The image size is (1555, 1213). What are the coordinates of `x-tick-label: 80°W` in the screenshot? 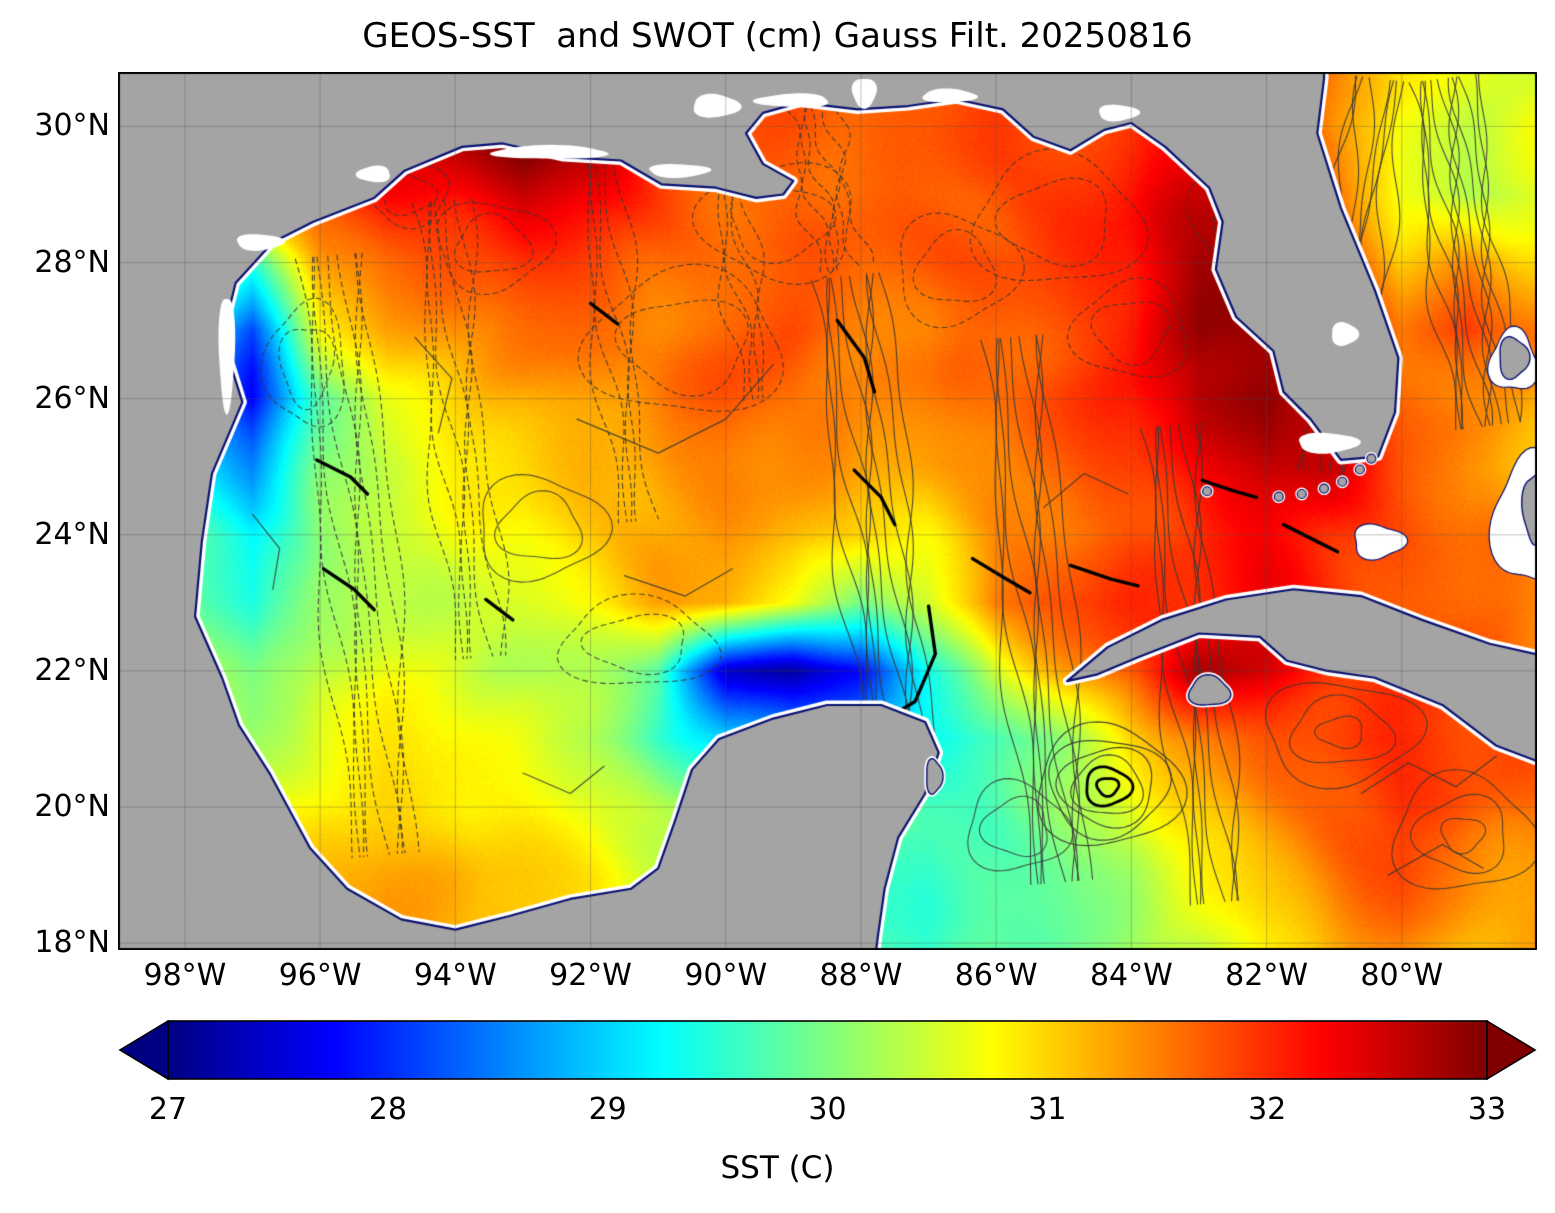 It's located at (1402, 975).